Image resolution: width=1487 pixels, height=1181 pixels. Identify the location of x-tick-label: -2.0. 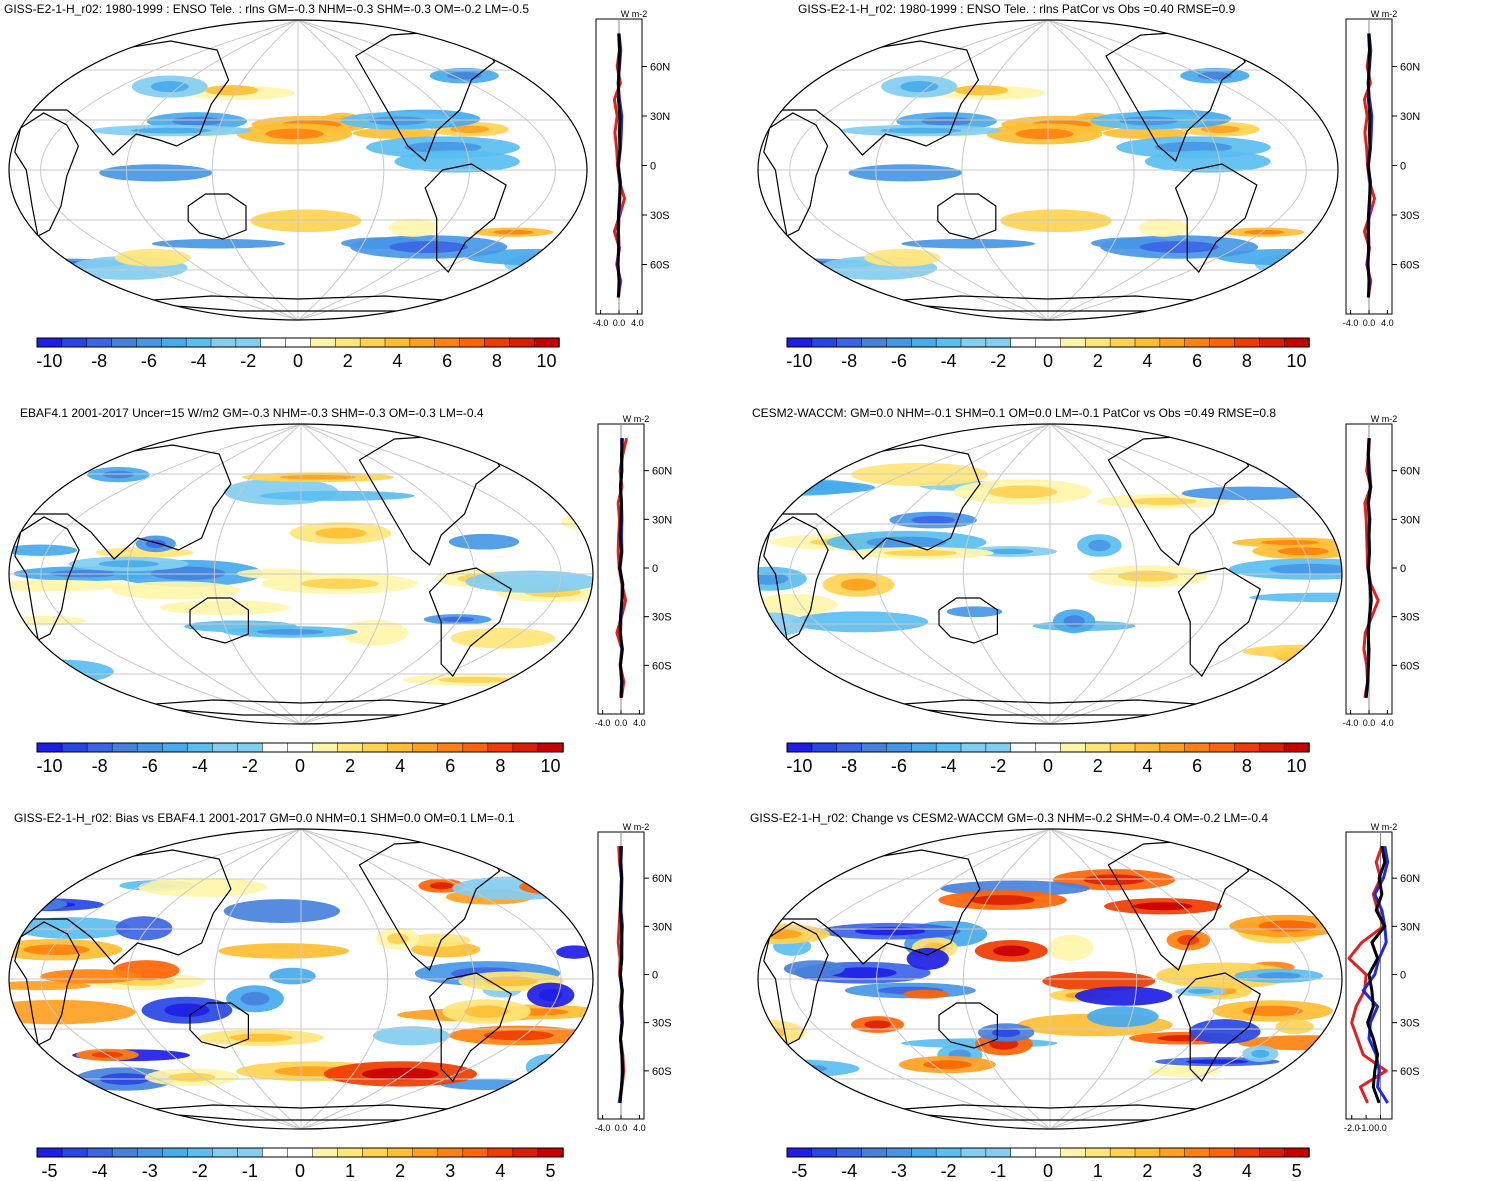
(1352, 1128).